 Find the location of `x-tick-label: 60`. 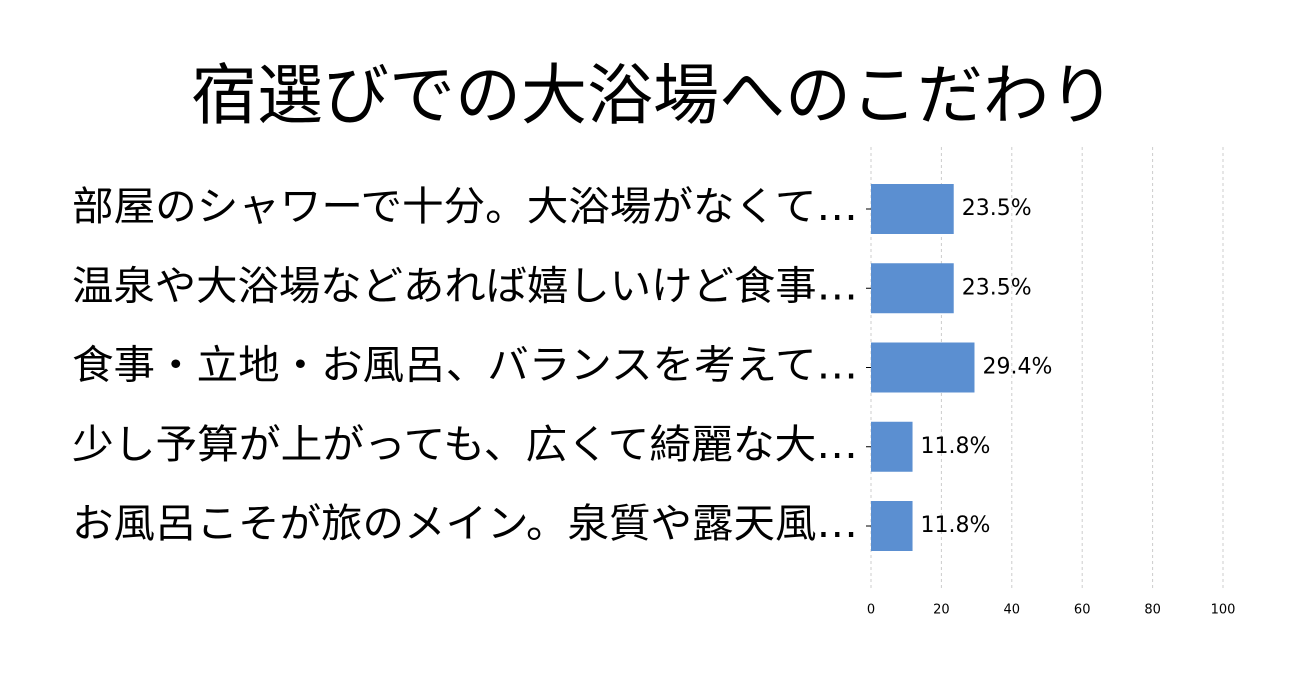

x-tick-label: 60 is located at coordinates (1082, 610).